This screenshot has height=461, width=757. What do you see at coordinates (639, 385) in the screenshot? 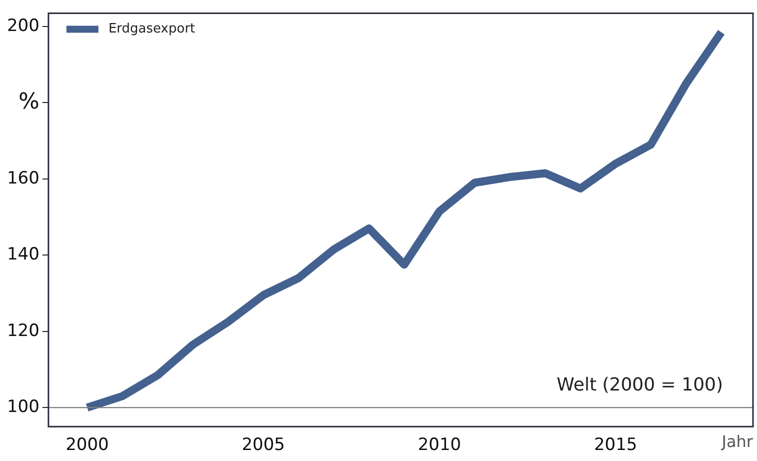
I see `annotation: Welt (2000 = 100)` at bounding box center [639, 385].